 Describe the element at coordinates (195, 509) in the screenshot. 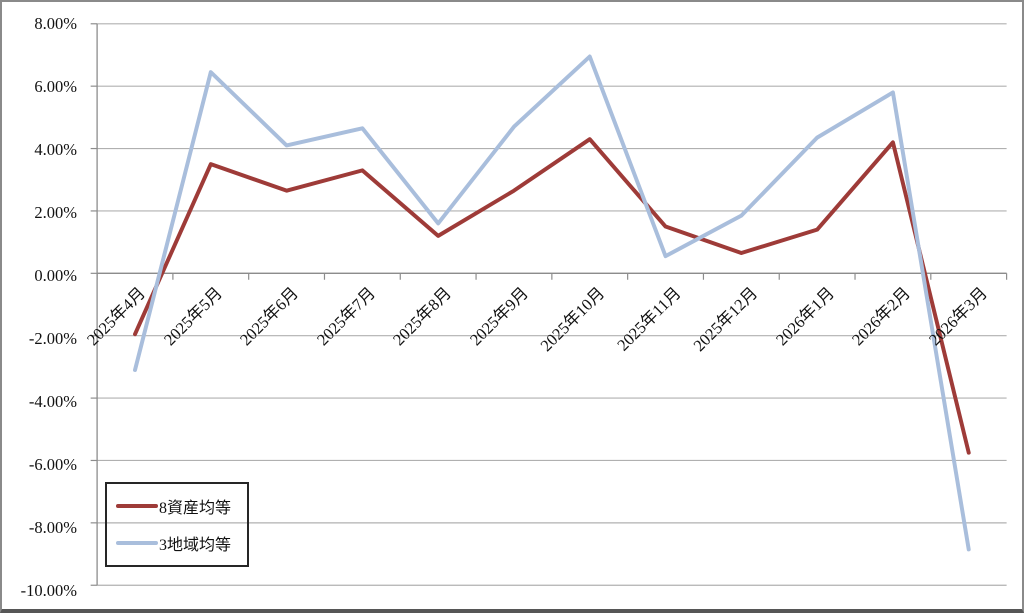

I see `legend-label-series-0: 8資産均等` at that location.